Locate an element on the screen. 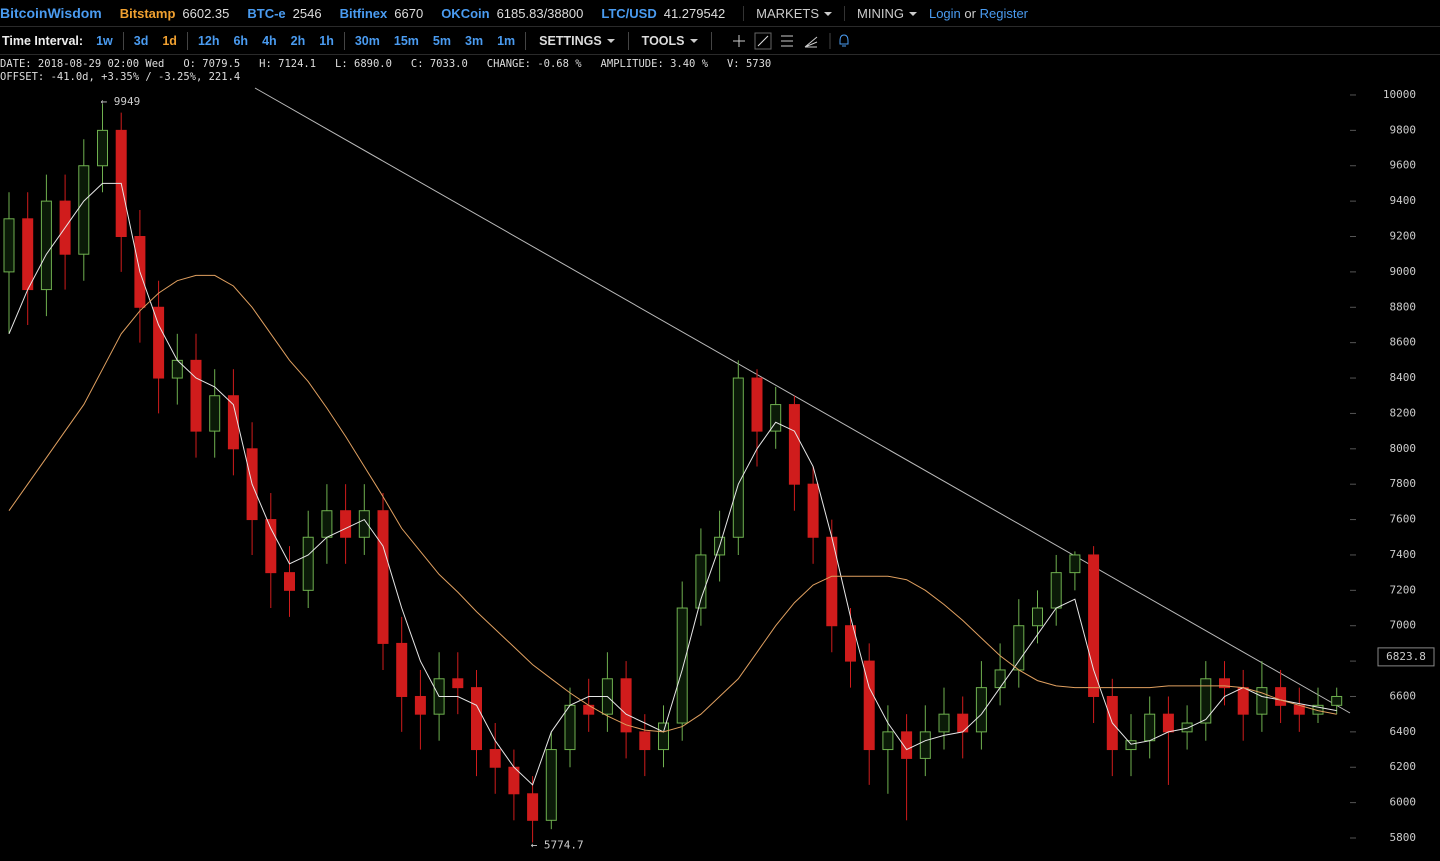 The height and width of the screenshot is (861, 1440). ticker-name: Bitstamp is located at coordinates (147, 13).